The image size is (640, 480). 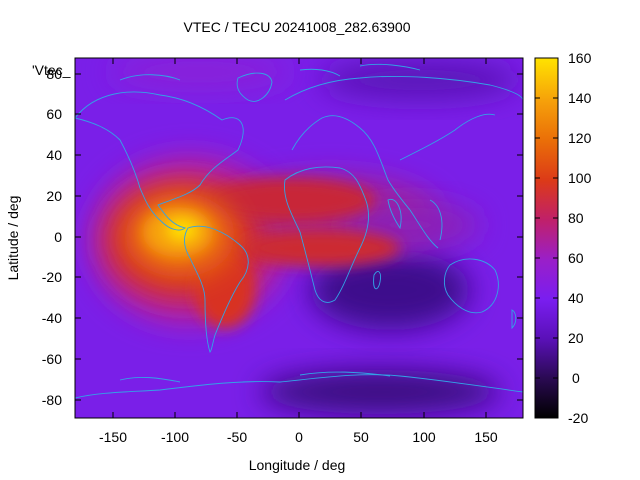 I want to click on x-tick-label: 100, so click(x=424, y=437).